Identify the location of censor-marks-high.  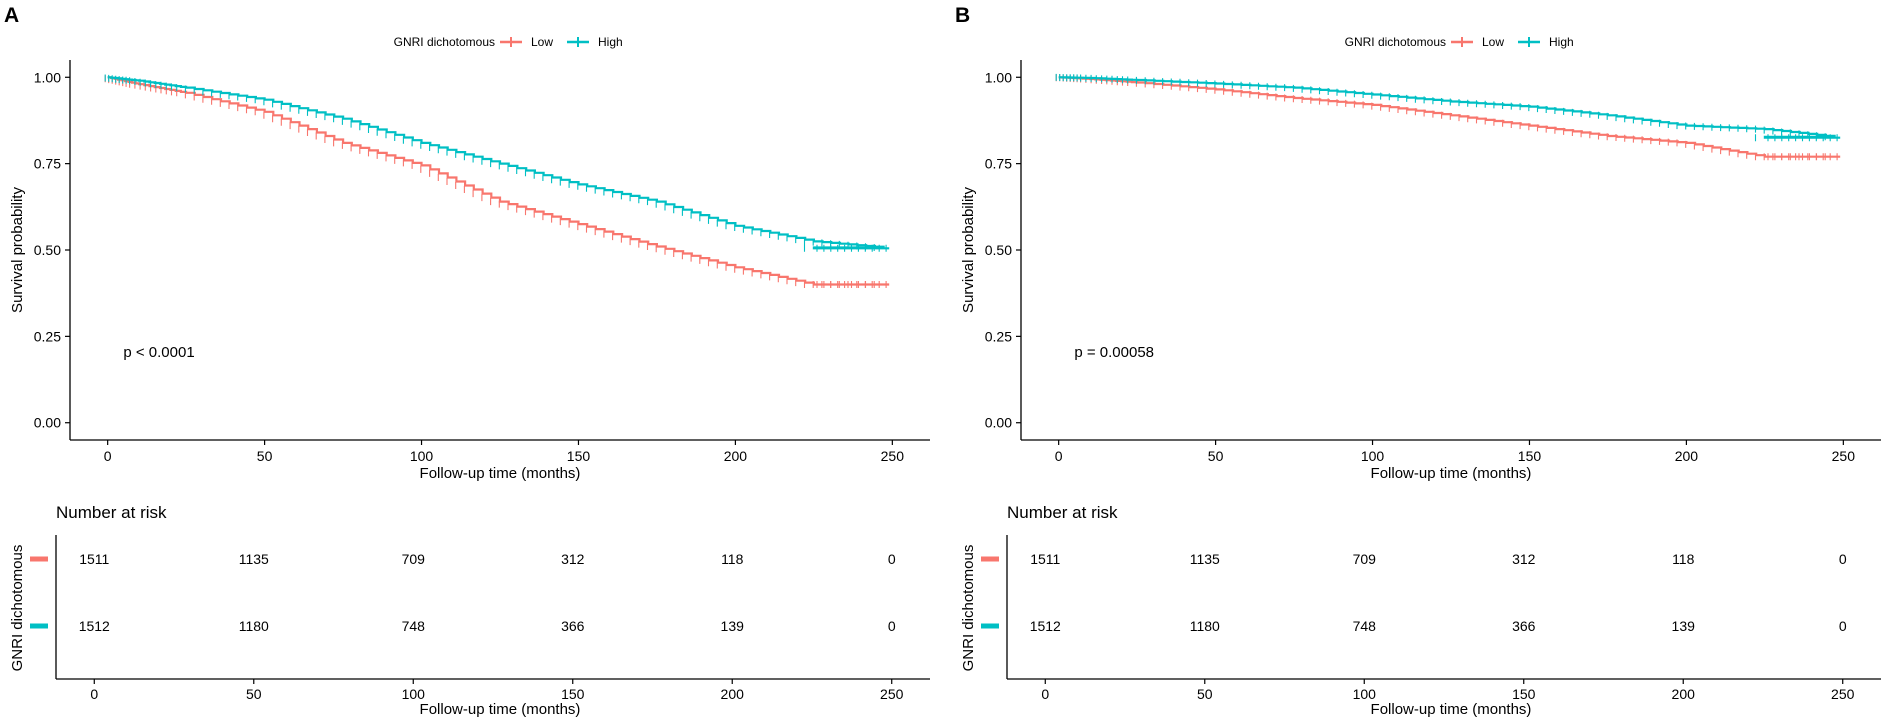
(1446, 107).